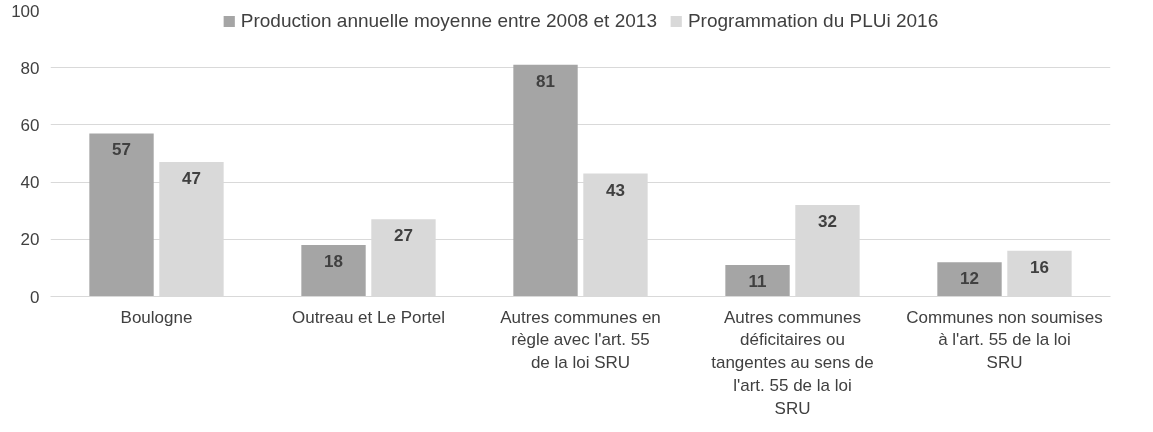 Image resolution: width=1153 pixels, height=432 pixels. Describe the element at coordinates (448, 21) in the screenshot. I see `legend-label: Production annuelle moyenne entre 2008 et 2013` at that location.